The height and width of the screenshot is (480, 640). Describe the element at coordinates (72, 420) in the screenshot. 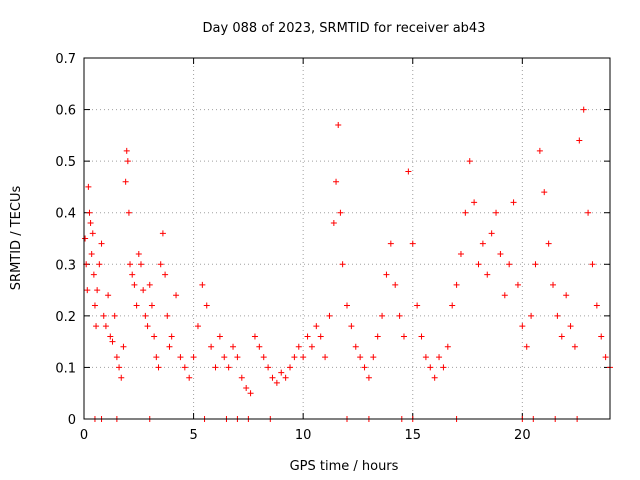

I see `y-tick-label: 0` at that location.